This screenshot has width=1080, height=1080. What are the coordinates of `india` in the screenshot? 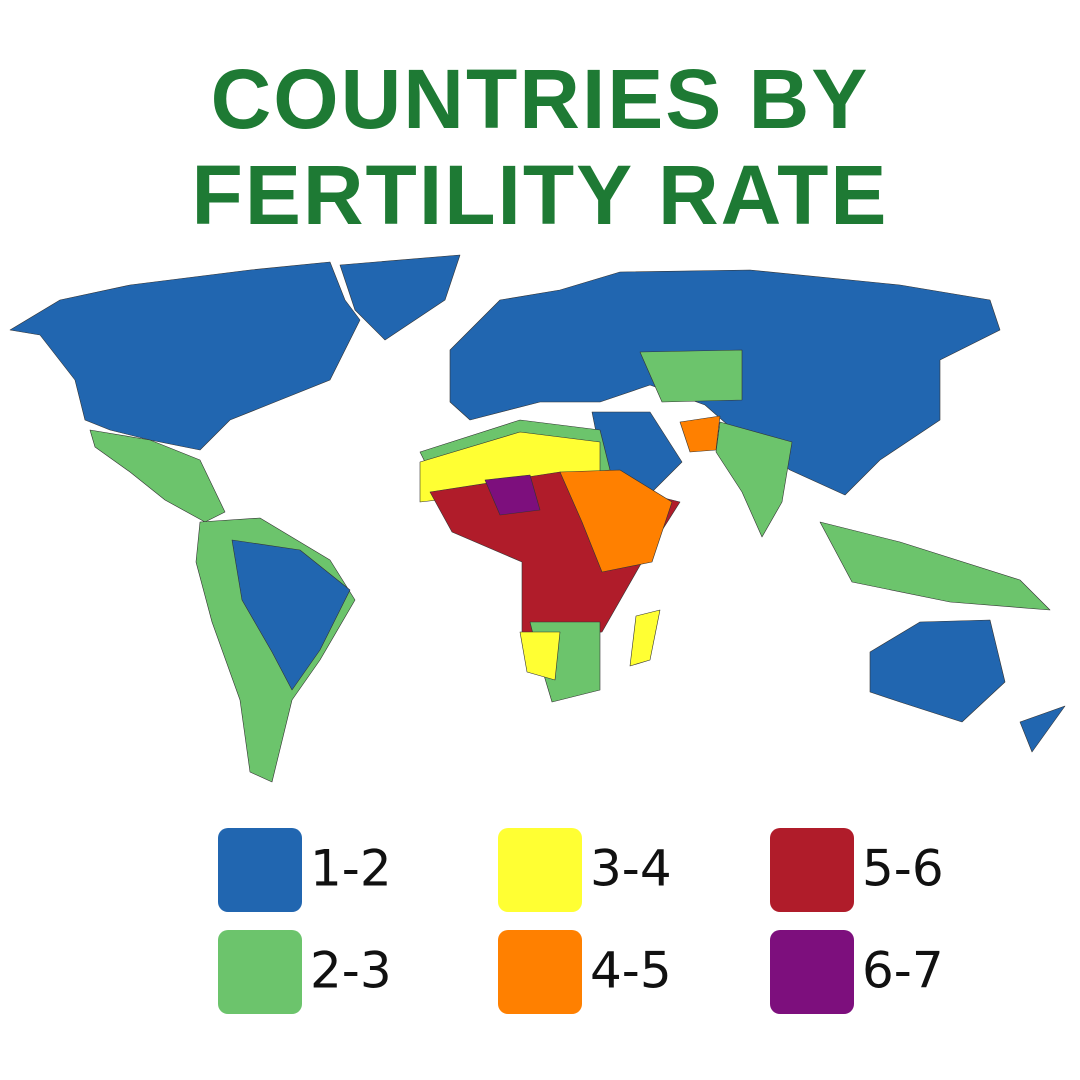 It's located at (754, 479).